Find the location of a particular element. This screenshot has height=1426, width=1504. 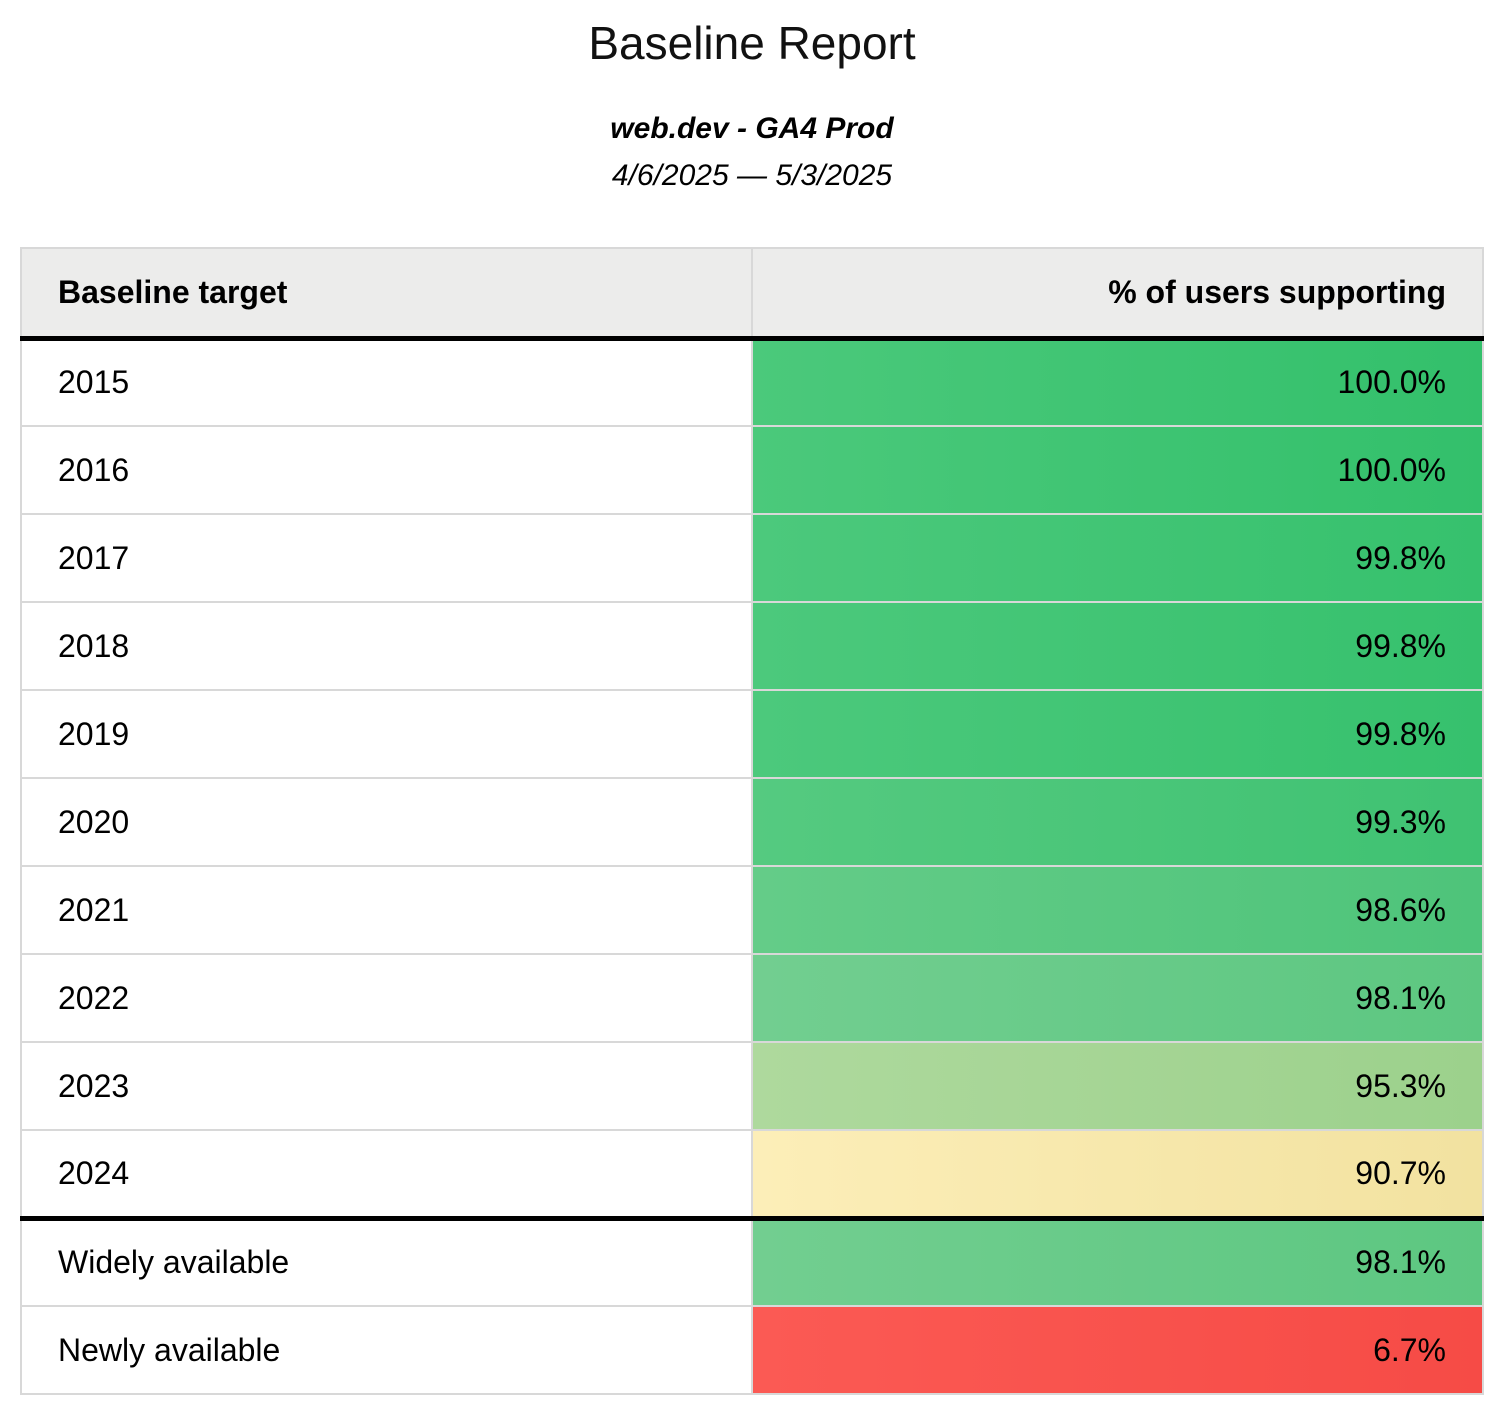

baseline-target-newly-available: Newly available is located at coordinates (386, 1350).